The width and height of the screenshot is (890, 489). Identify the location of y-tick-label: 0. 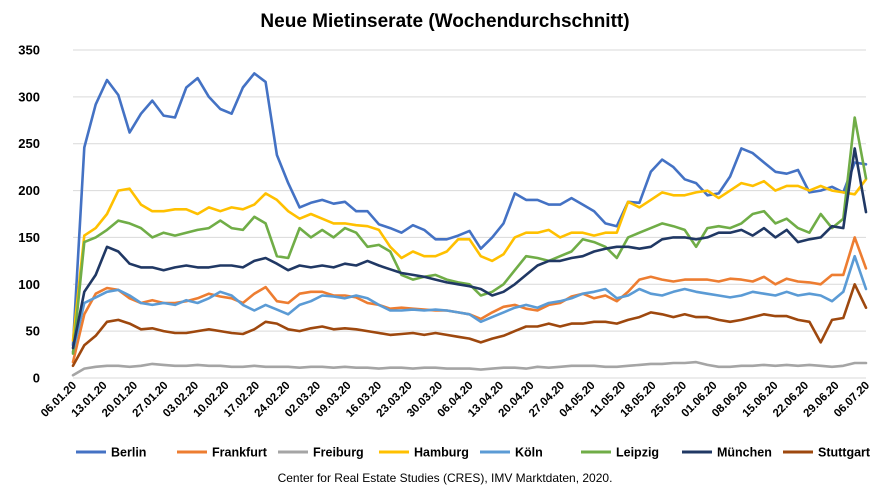
(36, 378).